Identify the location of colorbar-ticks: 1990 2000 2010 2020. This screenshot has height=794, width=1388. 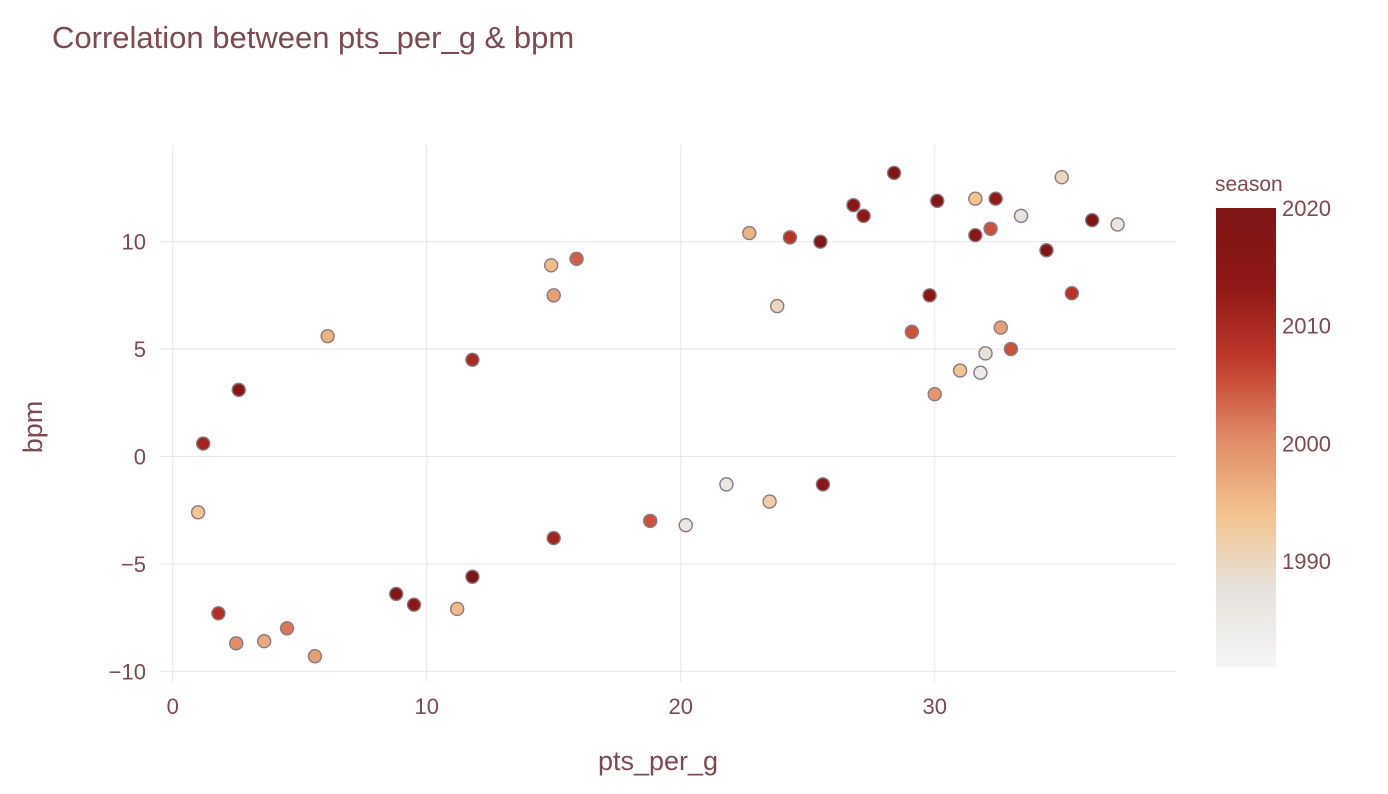
(1306, 385).